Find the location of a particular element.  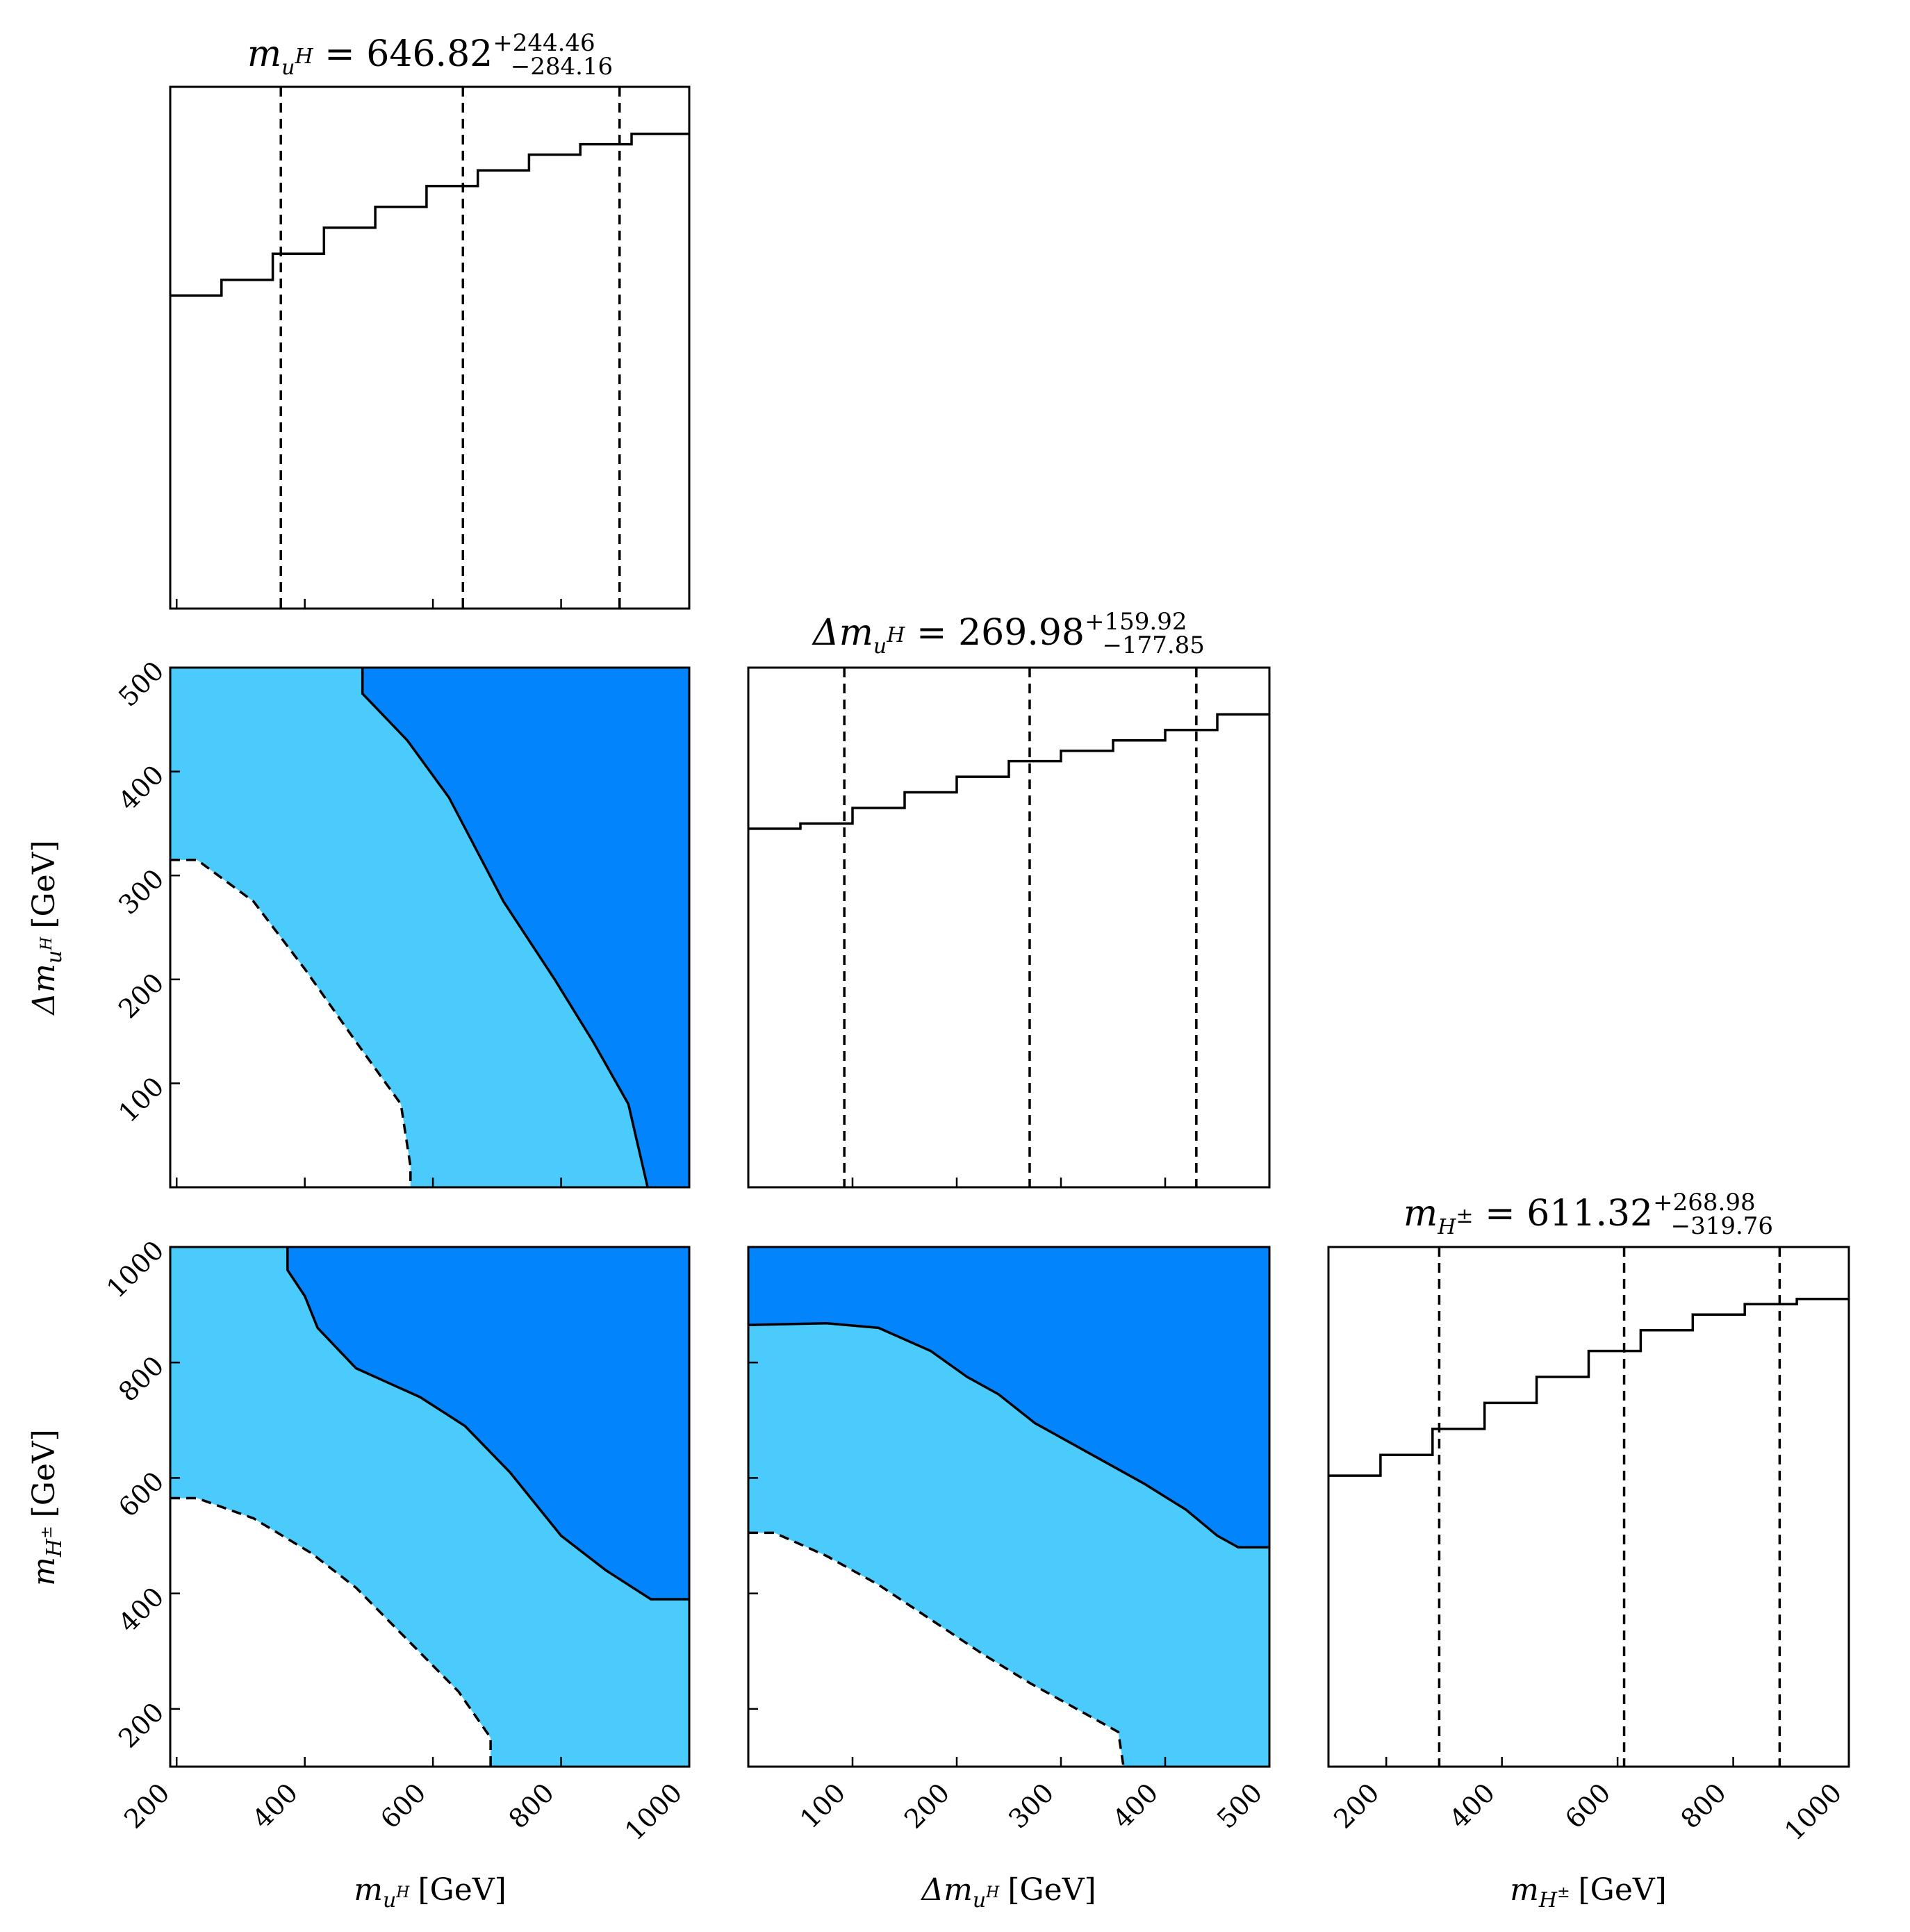

panel-mh-marginal-title: mH± = 611.32+268.98 −319.76 is located at coordinates (1588, 1214).